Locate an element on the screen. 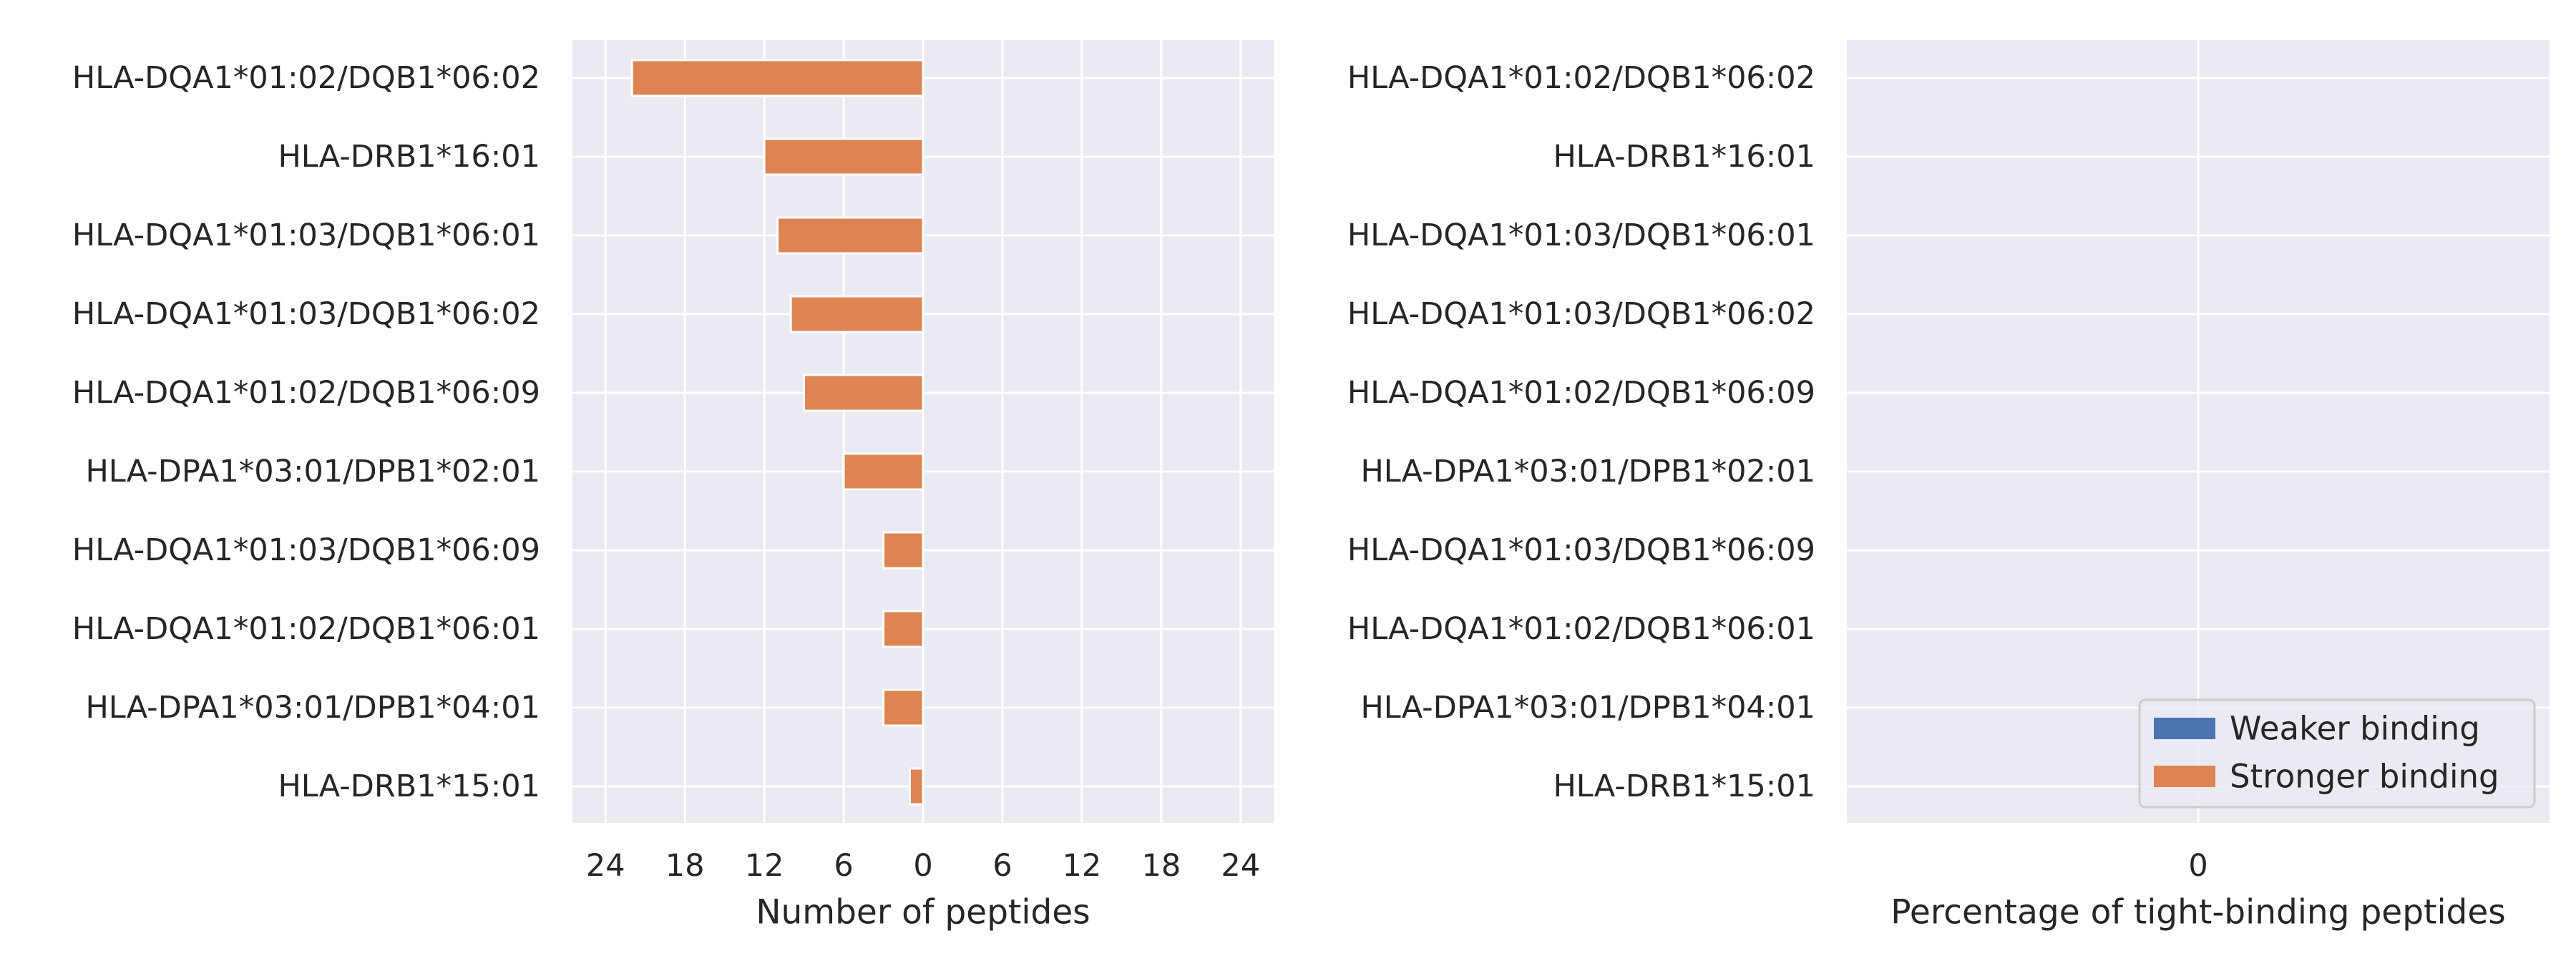  x-axis-label: Number of peptides is located at coordinates (923, 912).